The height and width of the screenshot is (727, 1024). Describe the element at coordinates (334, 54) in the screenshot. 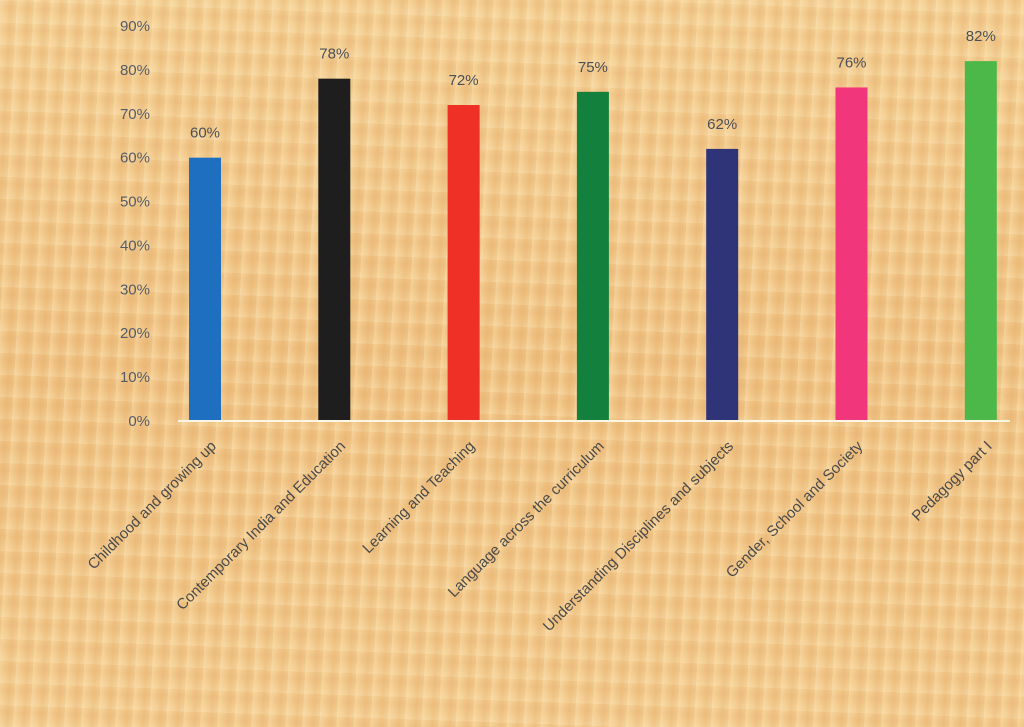

I see `bar-data-label: 78%` at that location.